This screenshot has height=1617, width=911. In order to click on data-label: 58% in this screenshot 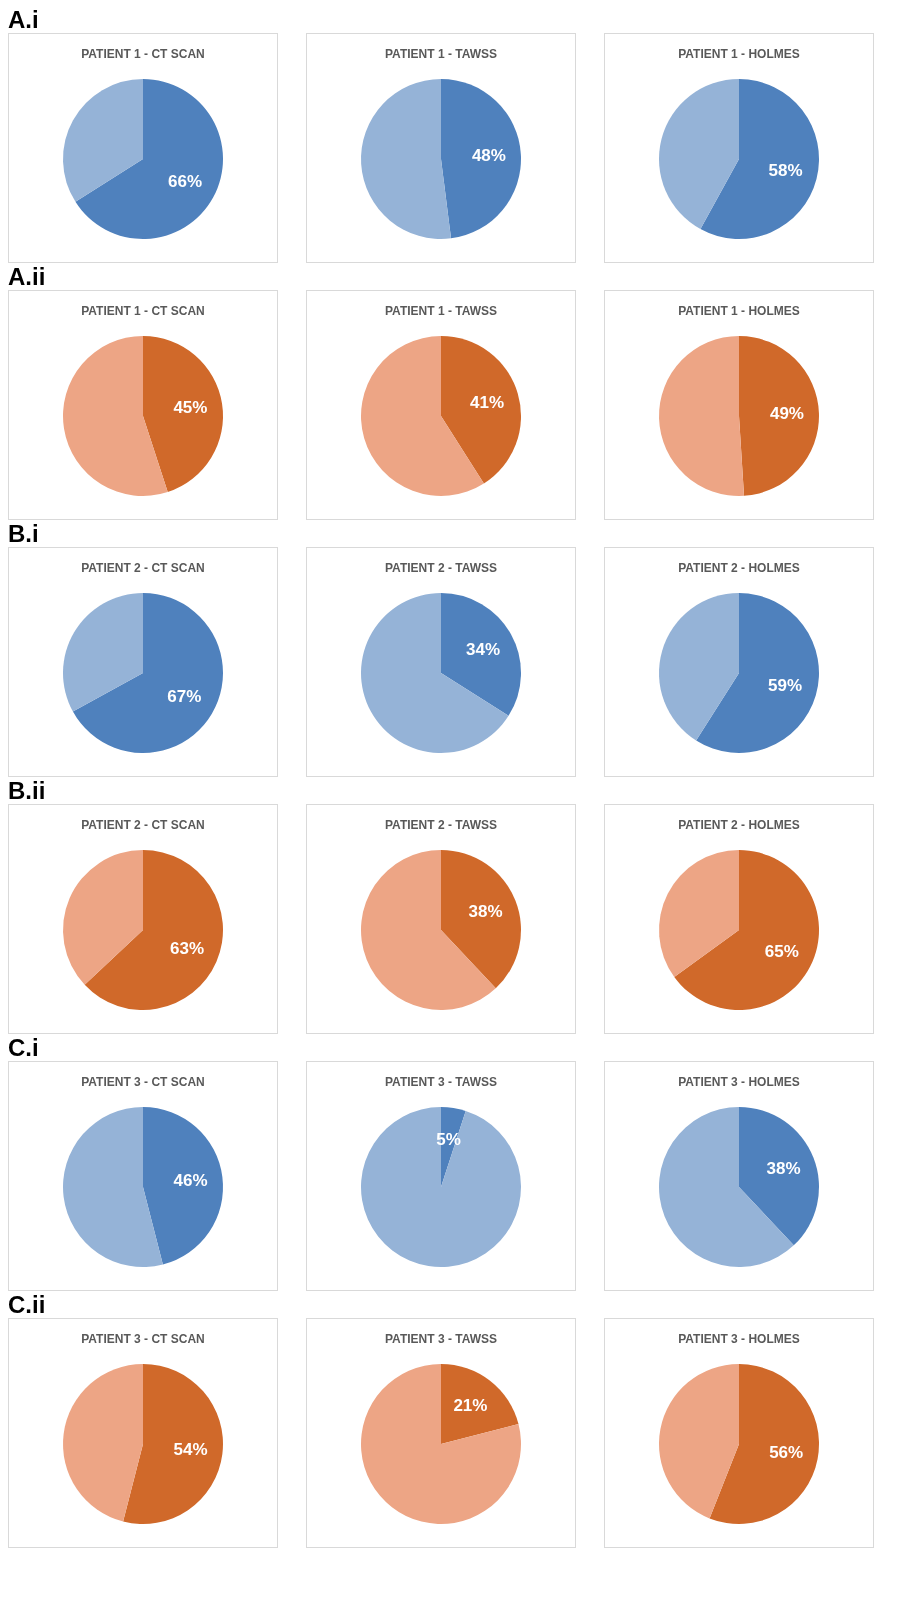, I will do `click(785, 170)`.